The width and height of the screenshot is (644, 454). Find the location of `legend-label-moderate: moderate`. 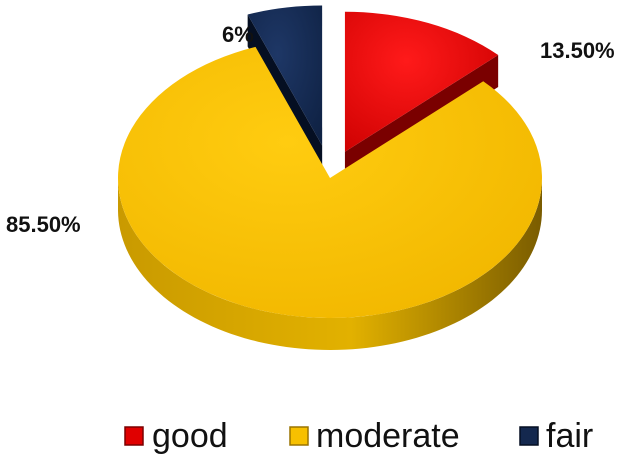

legend-label-moderate: moderate is located at coordinates (388, 435).